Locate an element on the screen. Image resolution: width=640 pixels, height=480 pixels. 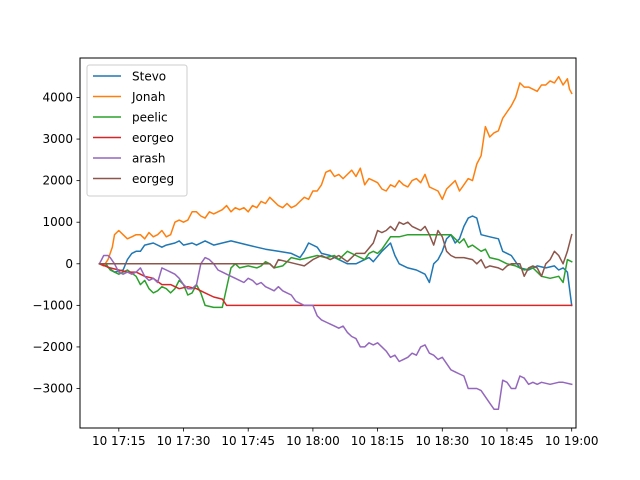
legend: Stevo Jonah peelic eorgeo arash eorgeg is located at coordinates (137, 130).